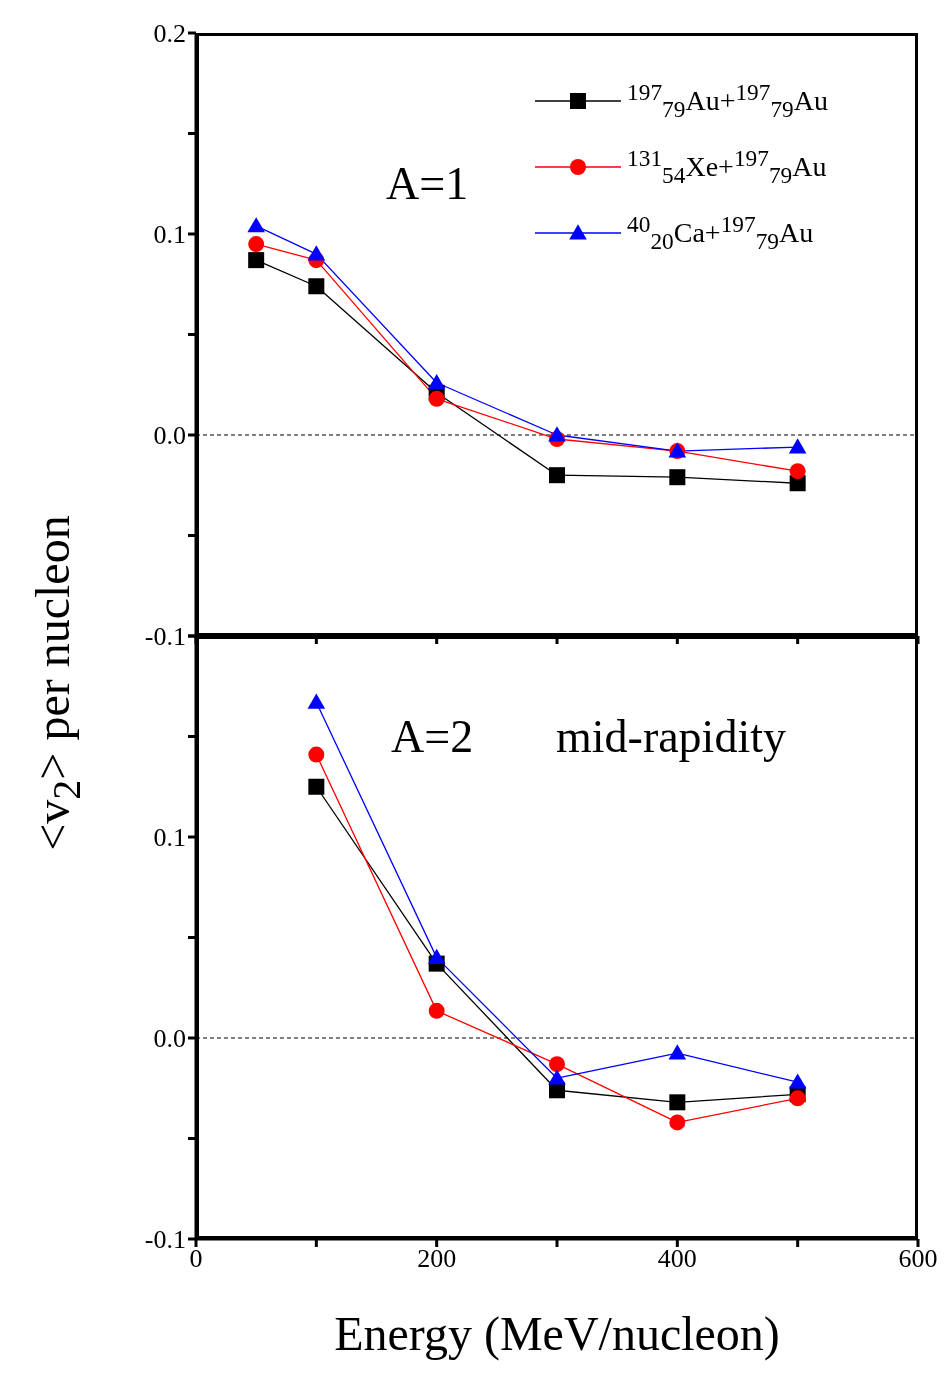  I want to click on y-tick-label: 0.2, so click(169, 34).